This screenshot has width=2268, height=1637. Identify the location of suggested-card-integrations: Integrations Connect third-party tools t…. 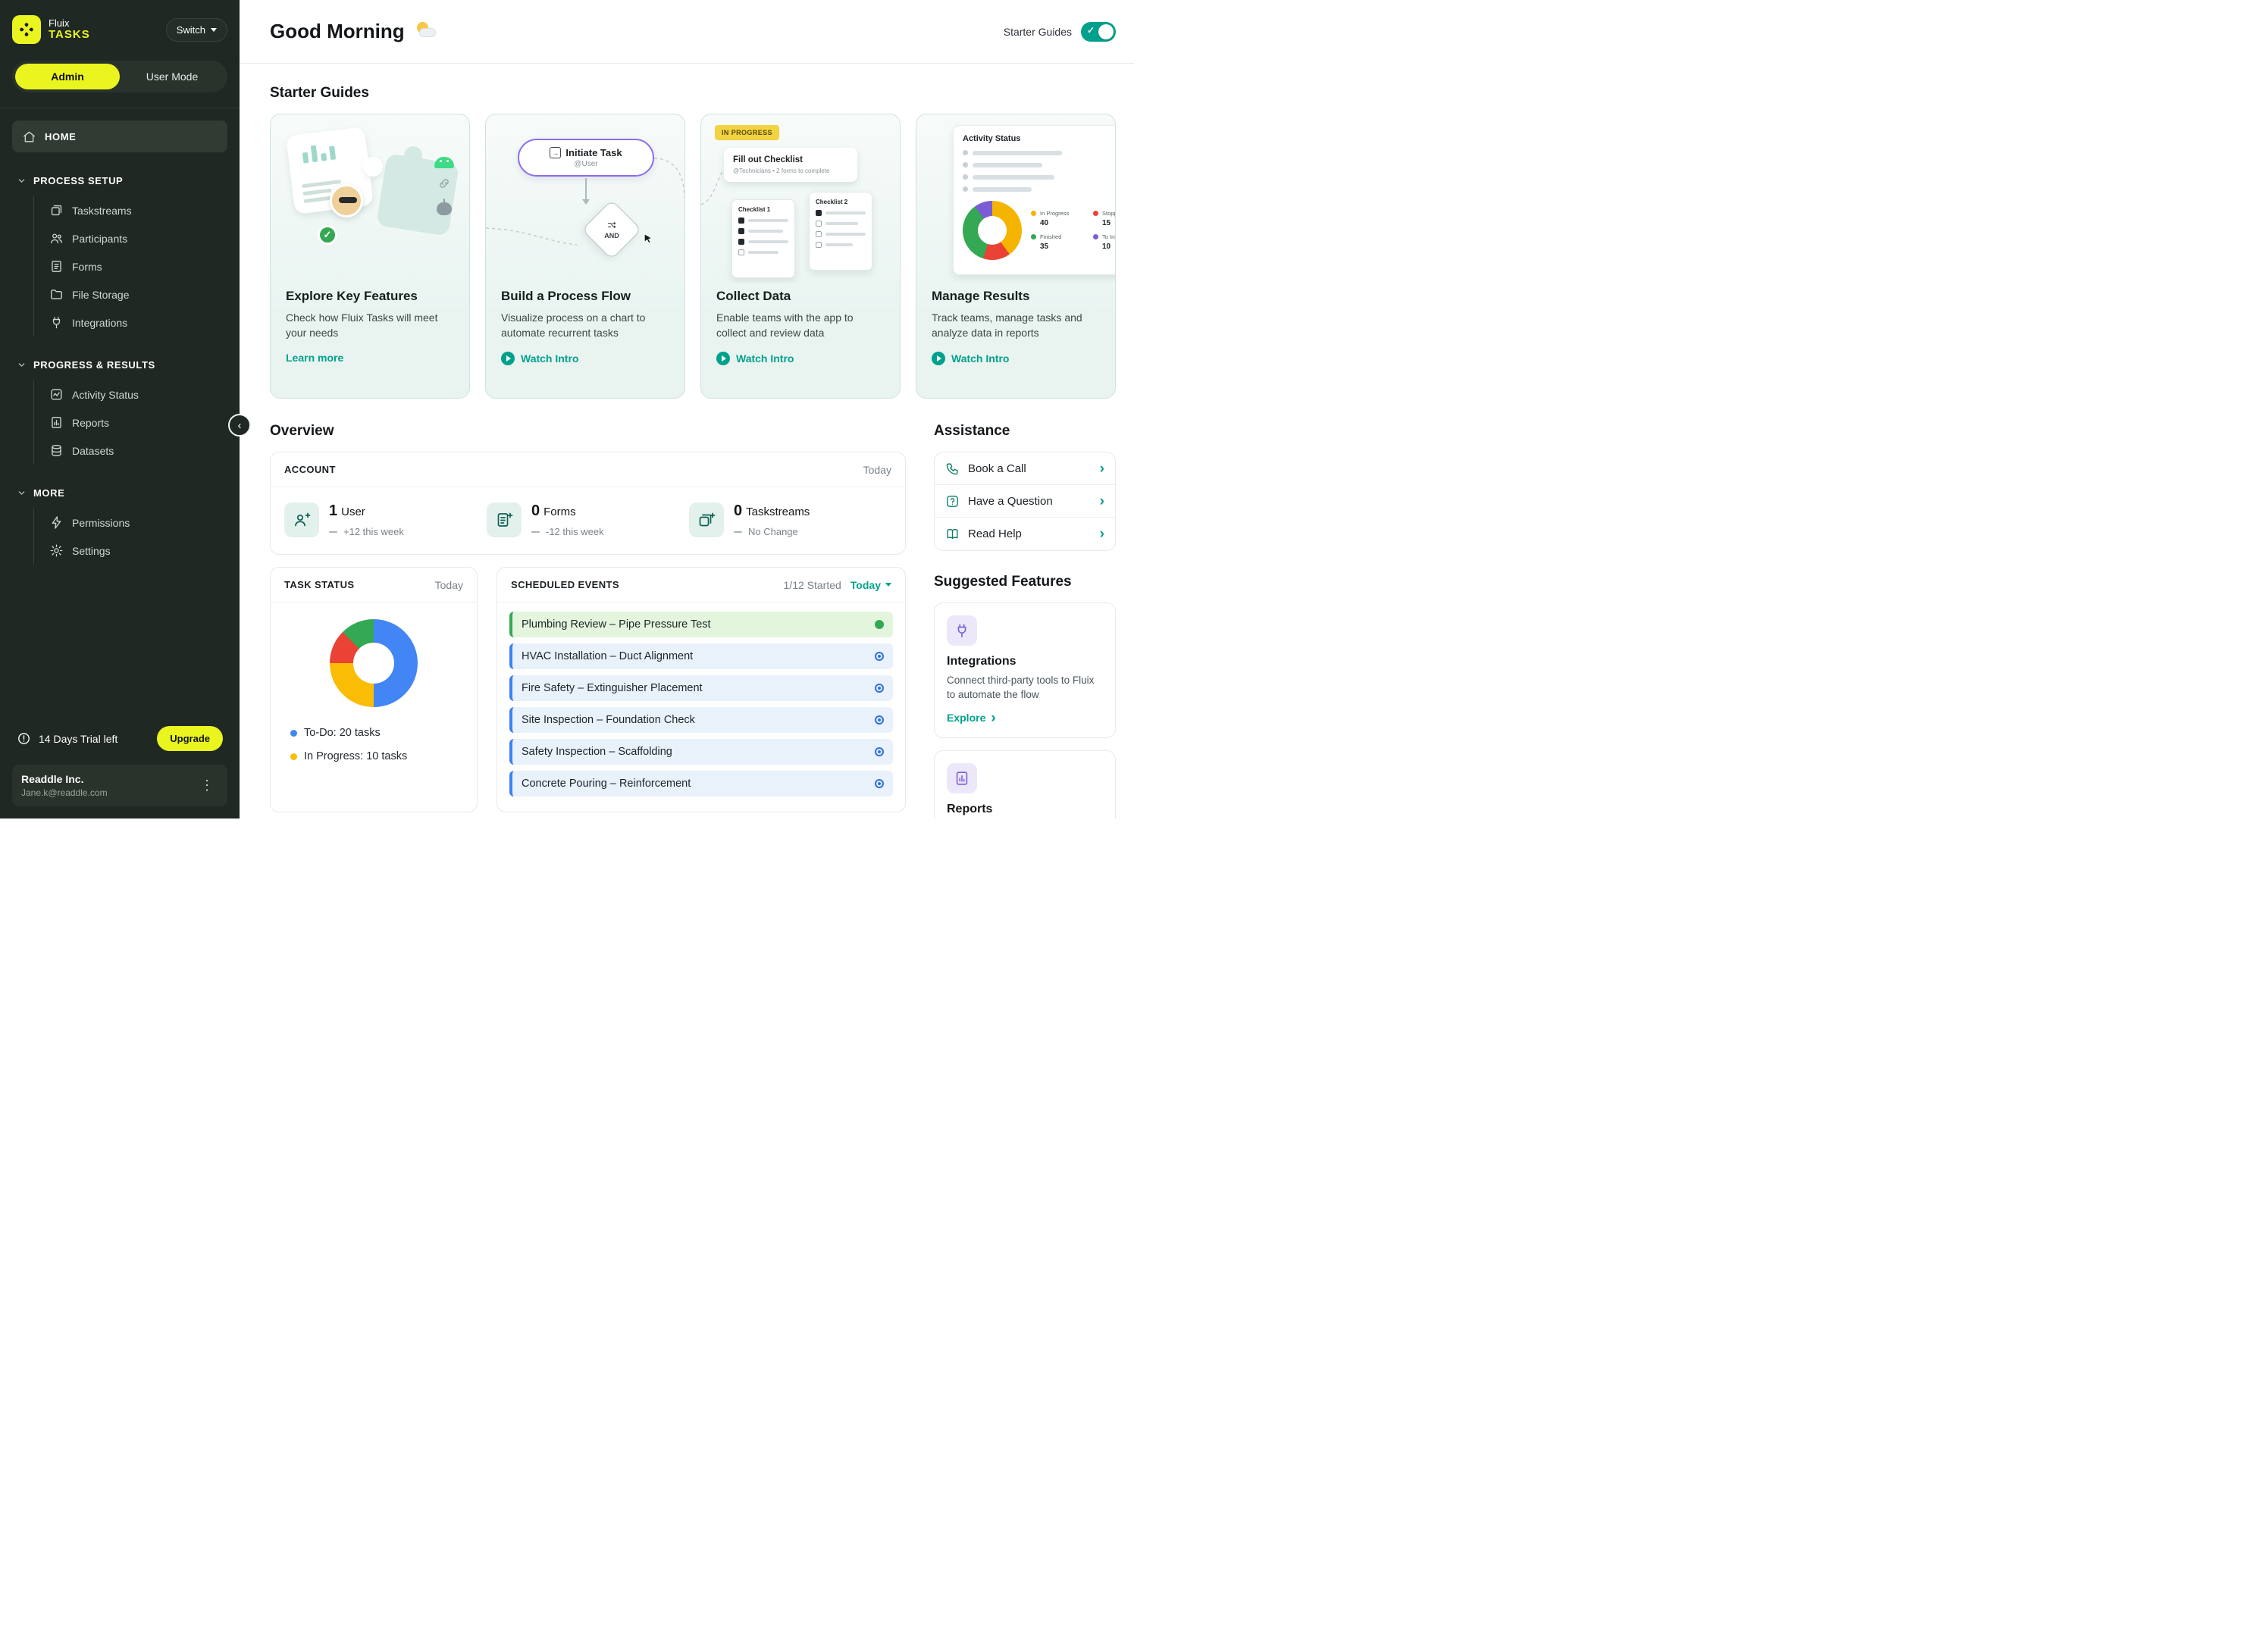
(1025, 670).